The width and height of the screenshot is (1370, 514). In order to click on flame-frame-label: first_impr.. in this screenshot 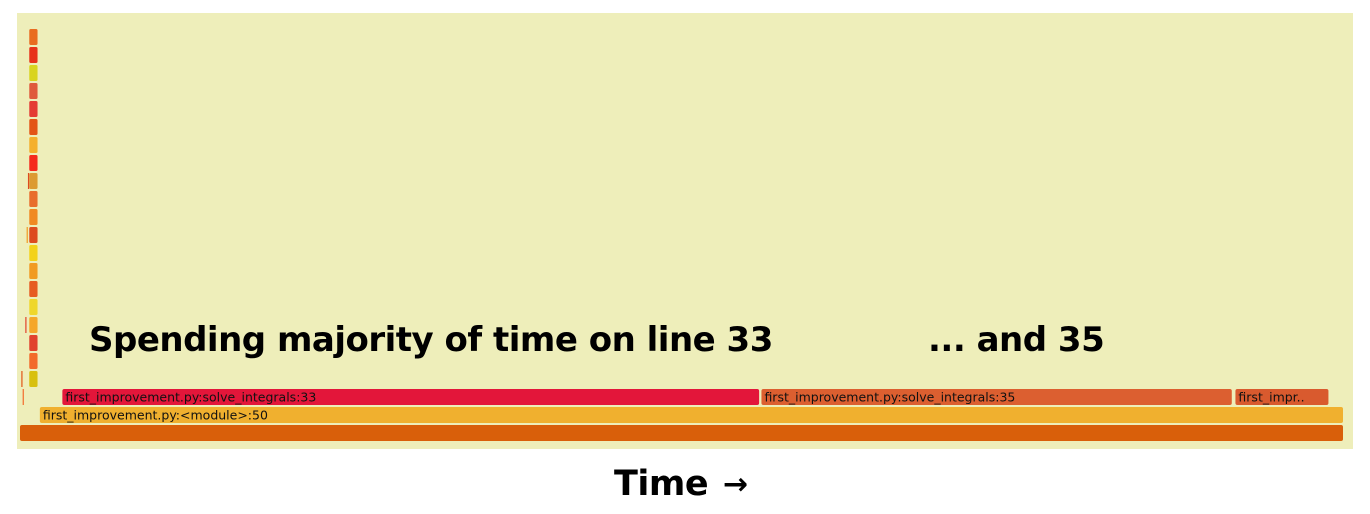, I will do `click(1271, 397)`.